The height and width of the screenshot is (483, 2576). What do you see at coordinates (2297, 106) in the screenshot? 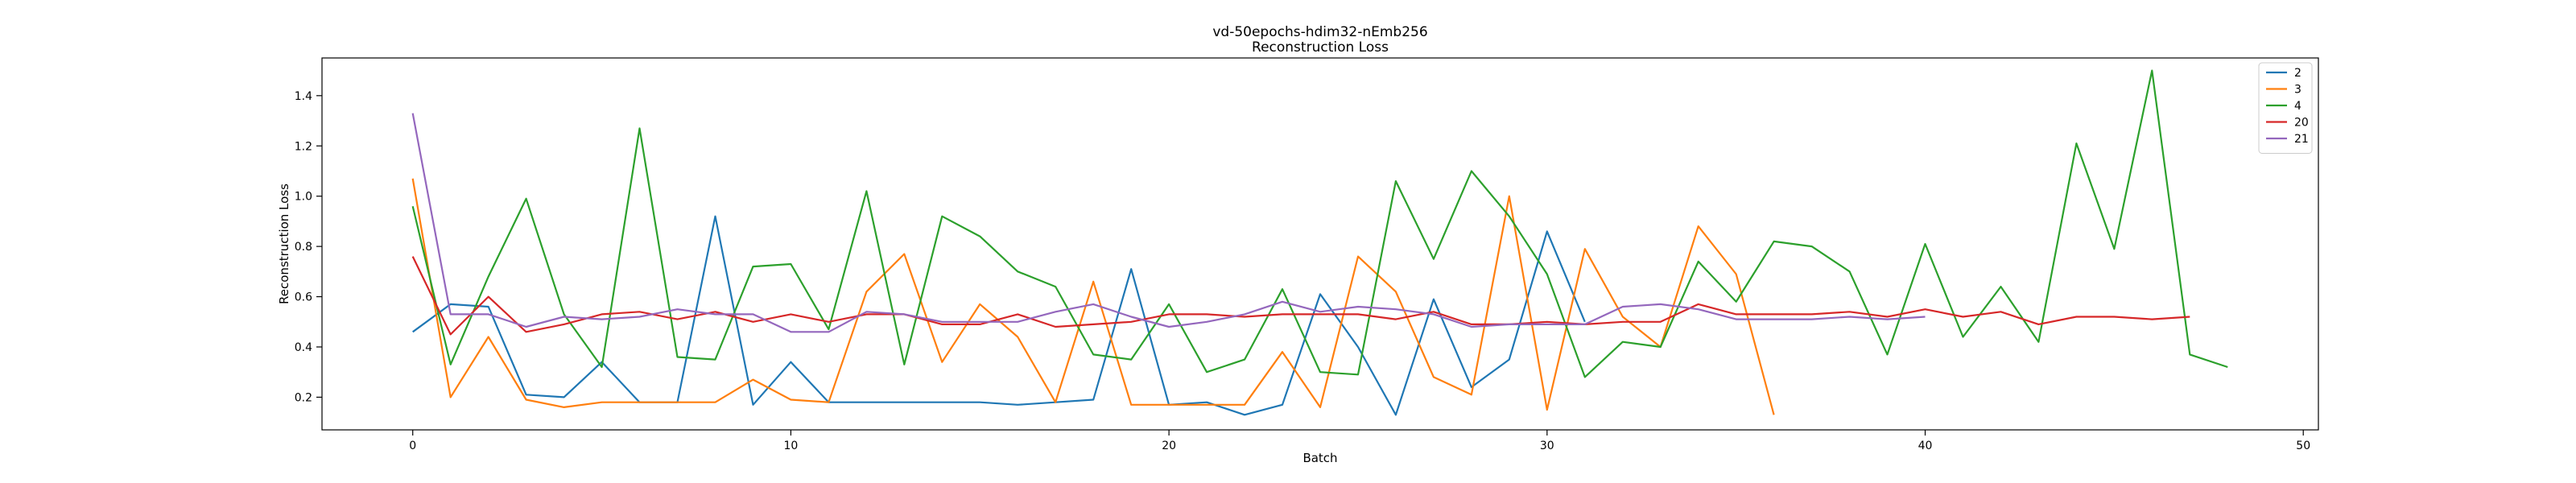
I see `legend-label-4: 4` at bounding box center [2297, 106].